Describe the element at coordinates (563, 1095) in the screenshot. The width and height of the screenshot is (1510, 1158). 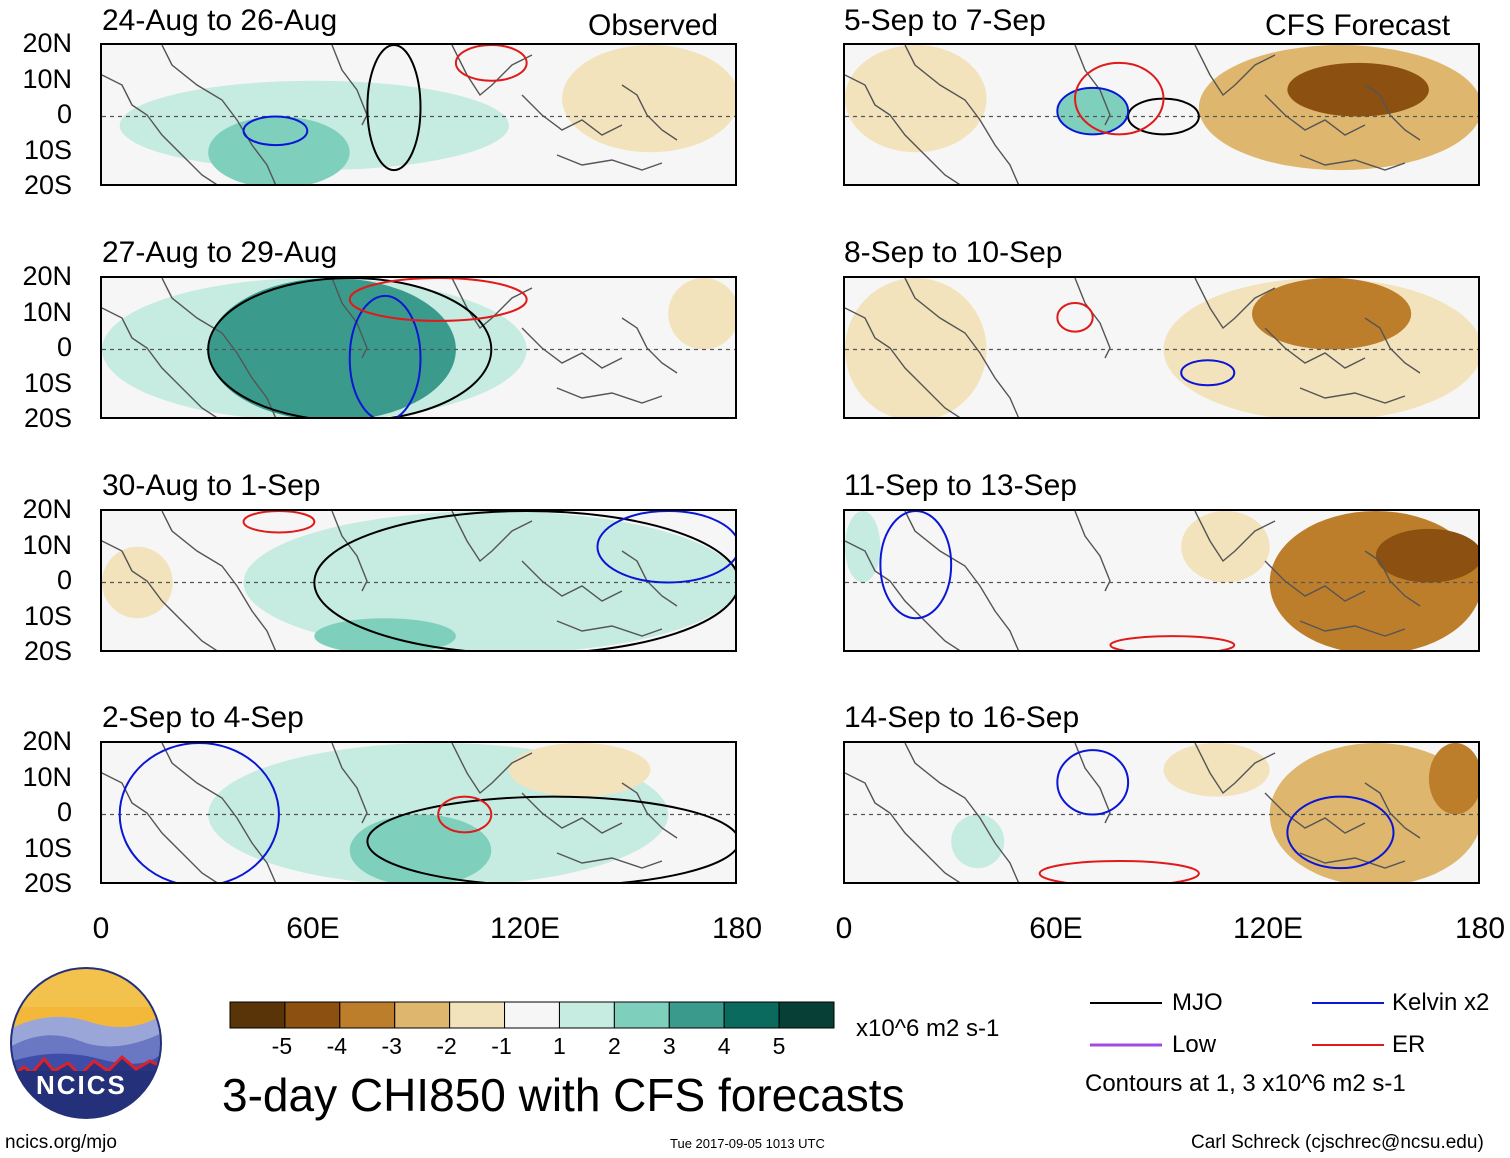
I see `main-title: 3-day CHI850 with CFS forecasts` at that location.